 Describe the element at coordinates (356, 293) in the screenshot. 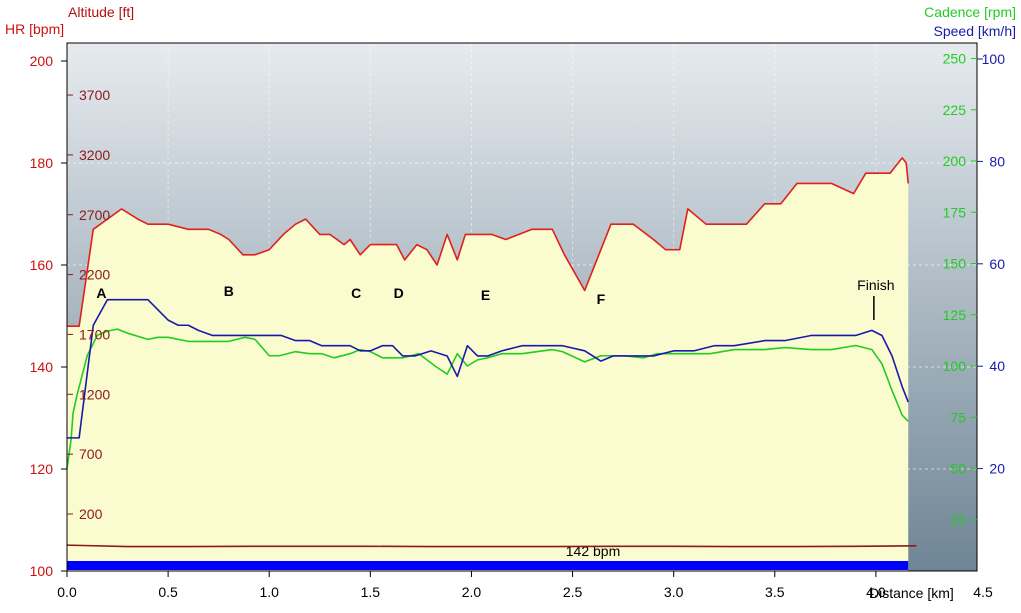

I see `route-marker-label: C` at that location.